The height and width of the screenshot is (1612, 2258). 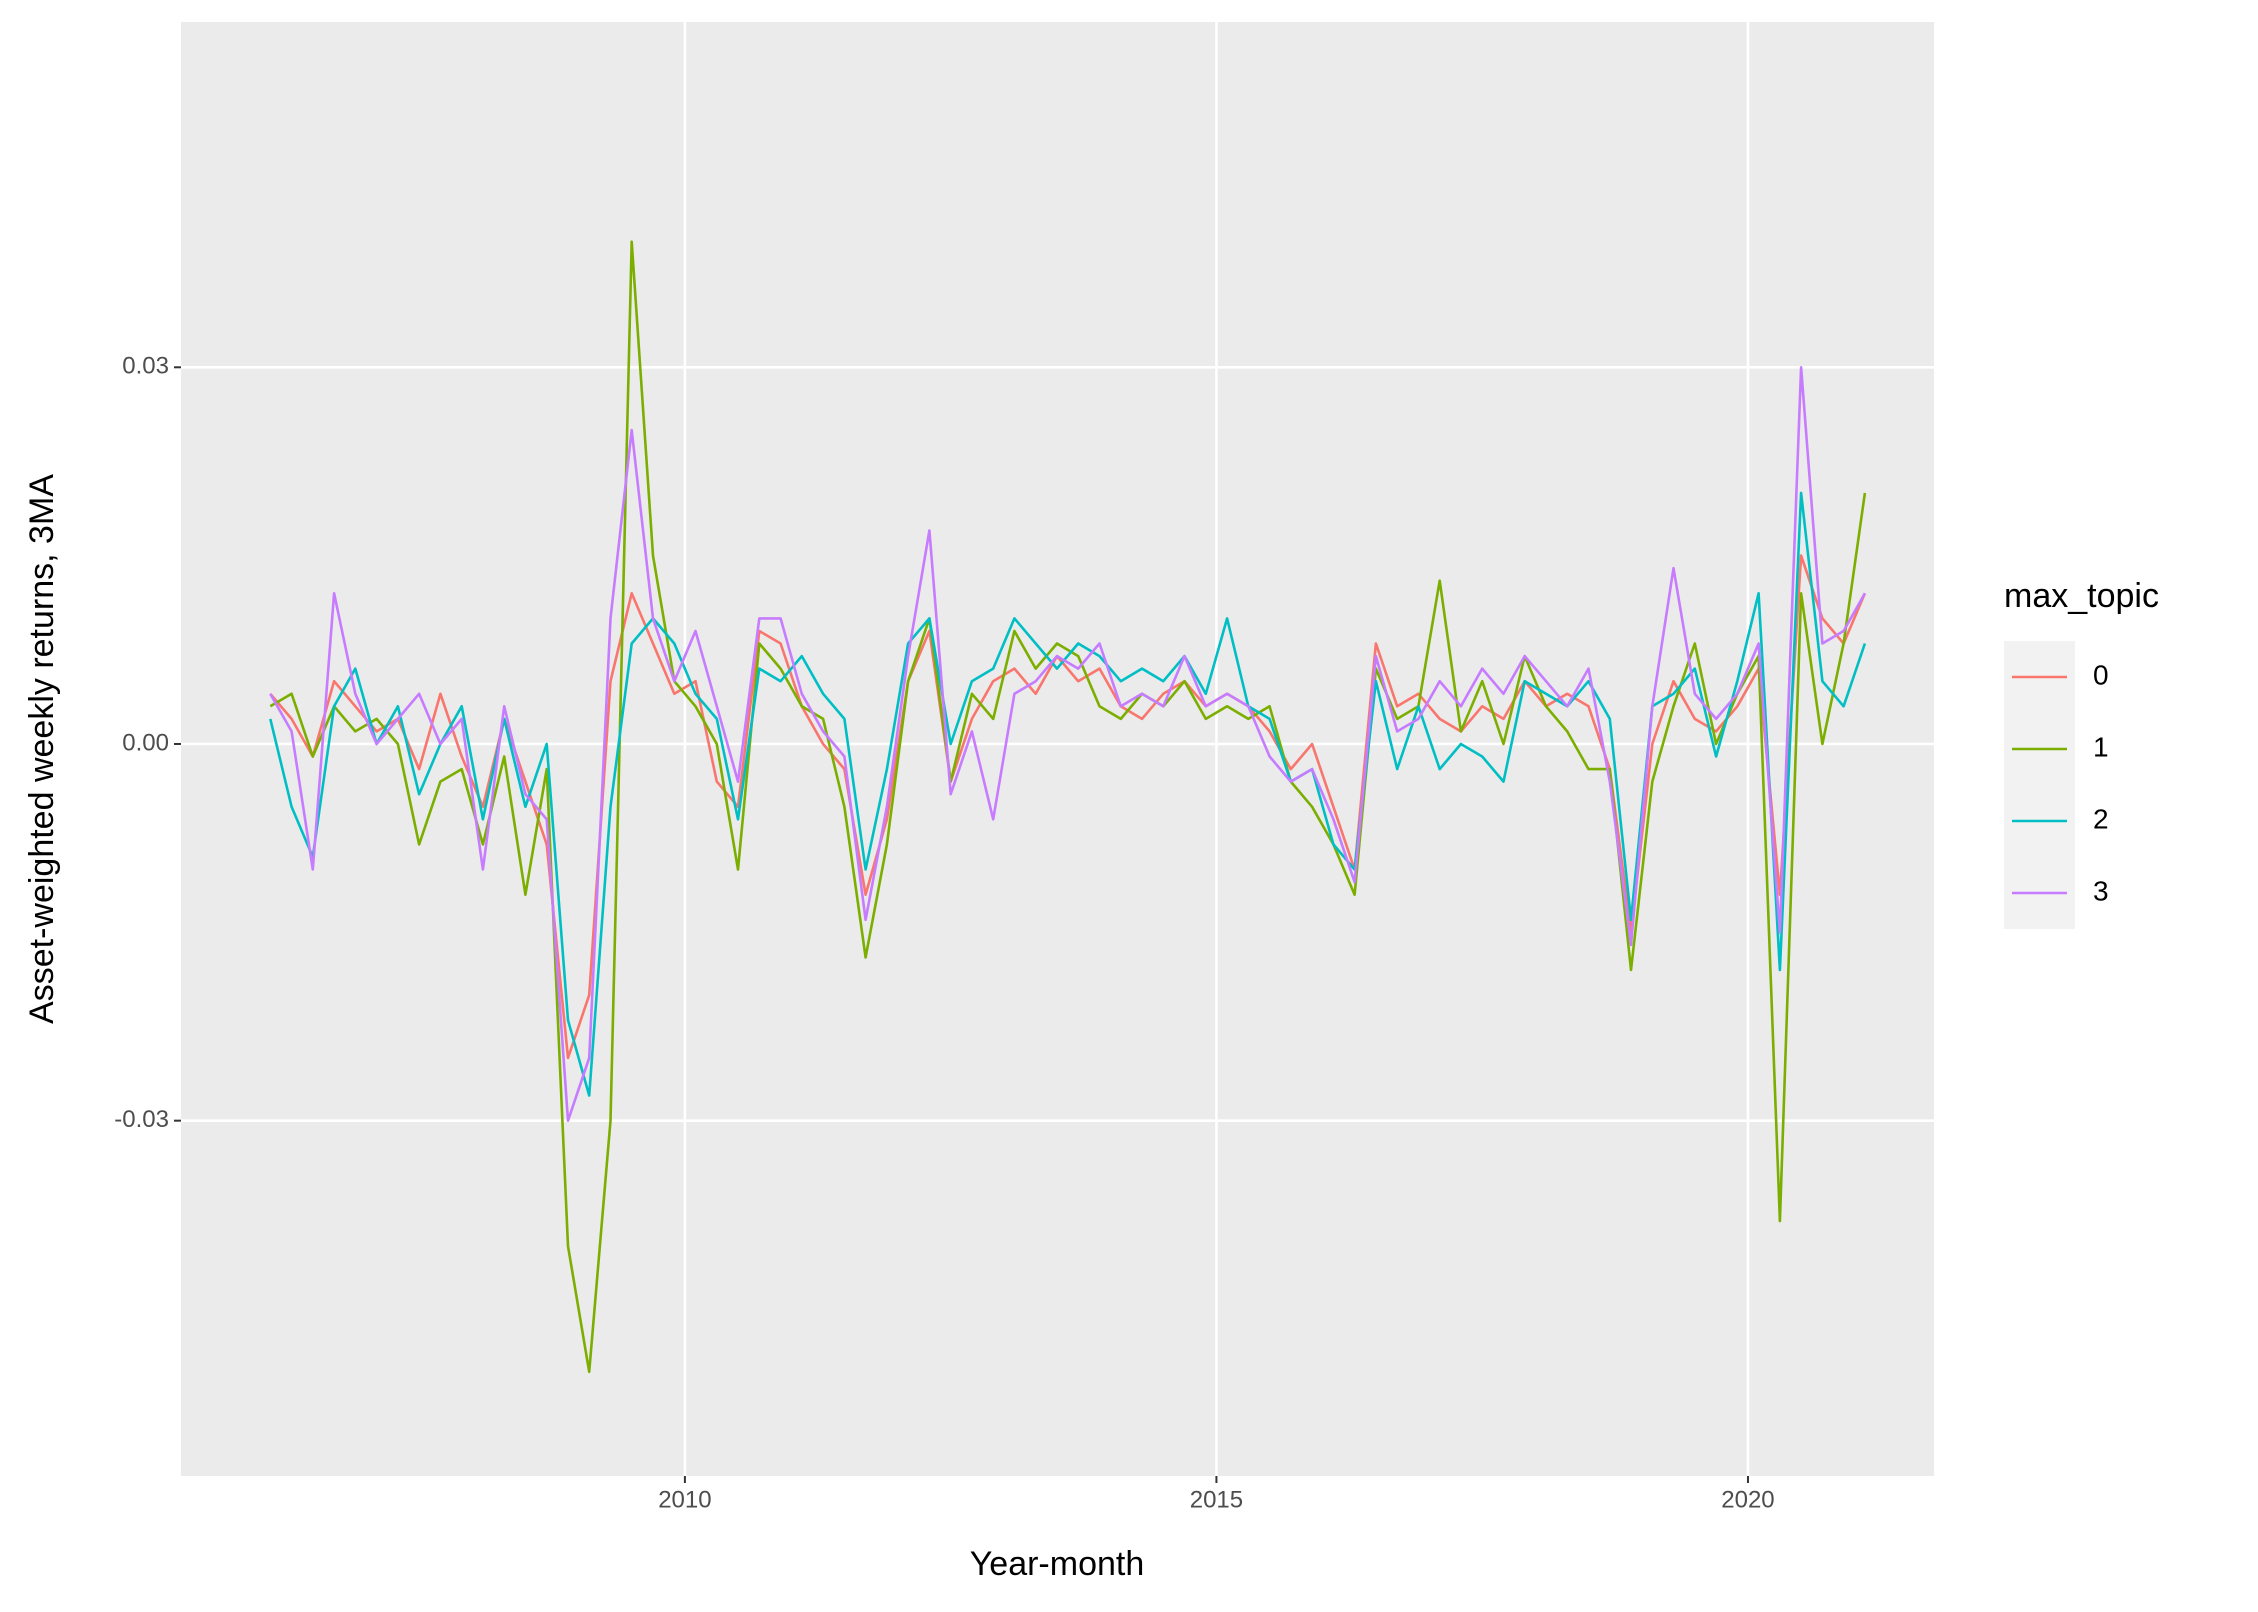 I want to click on legend-label: 3, so click(x=2101, y=890).